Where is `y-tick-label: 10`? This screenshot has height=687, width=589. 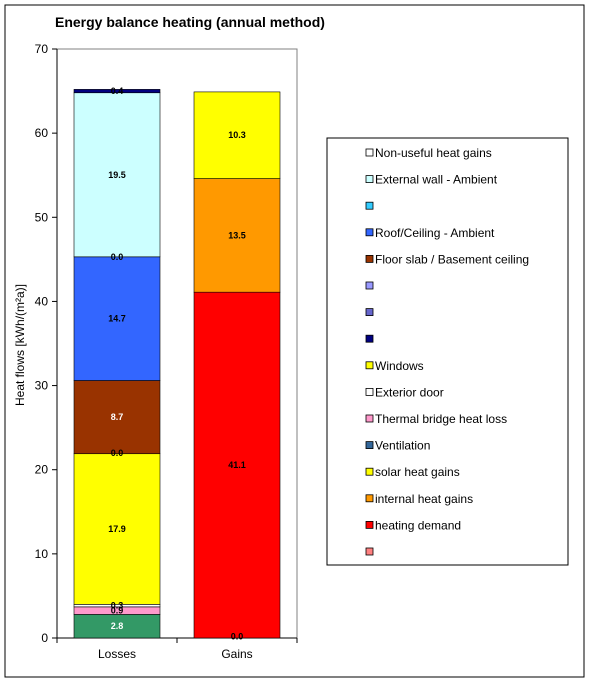
y-tick-label: 10 is located at coordinates (42, 554).